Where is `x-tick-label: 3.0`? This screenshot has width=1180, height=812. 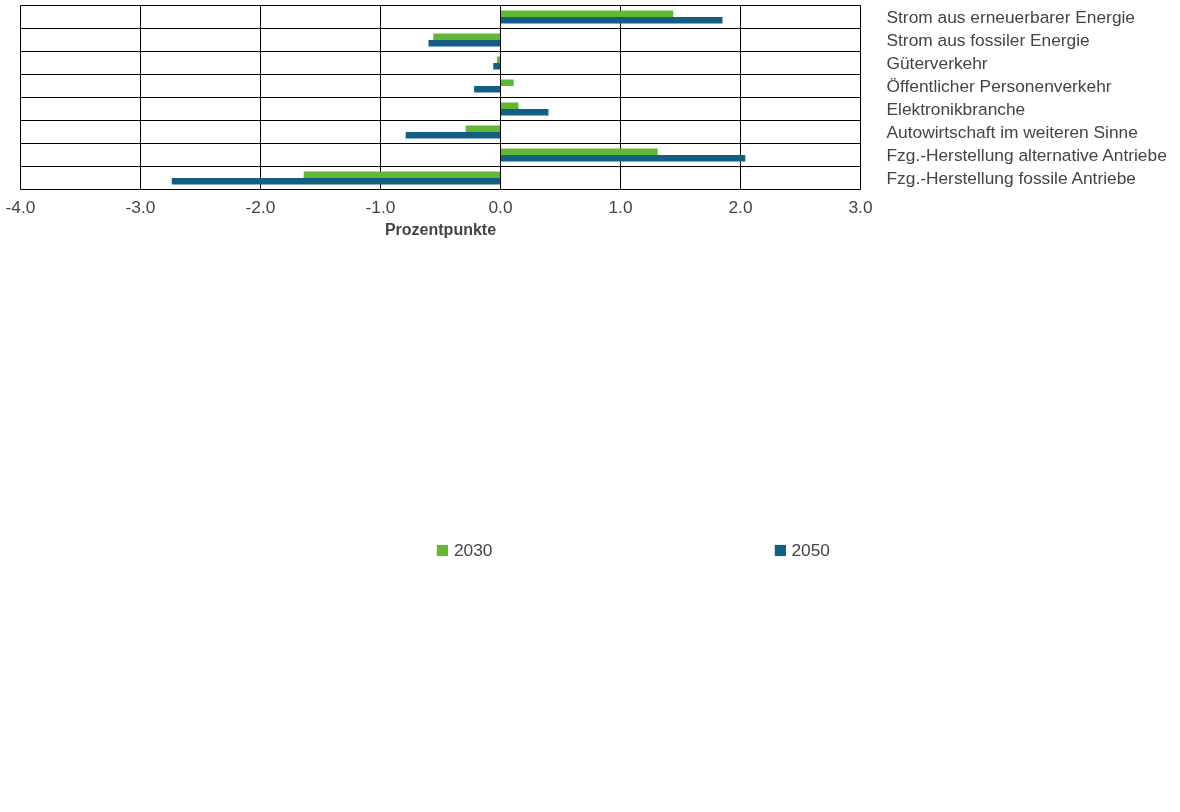 x-tick-label: 3.0 is located at coordinates (860, 206).